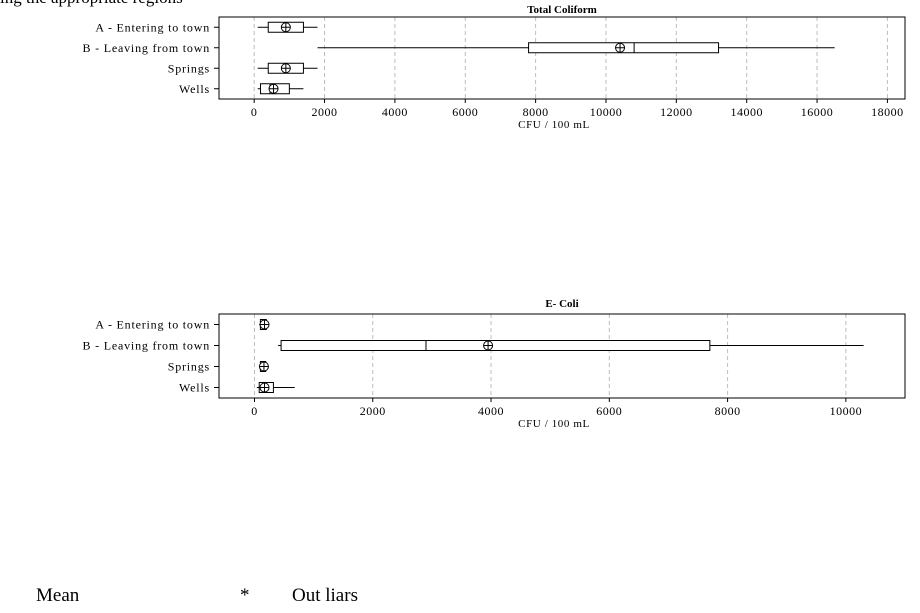  I want to click on e-coli-x-tick-label: 6000, so click(609, 411).